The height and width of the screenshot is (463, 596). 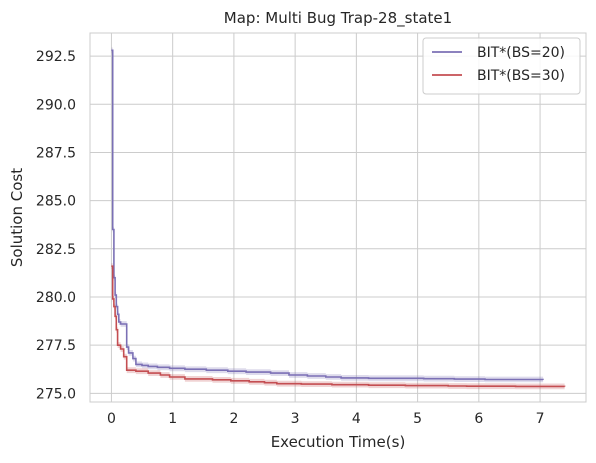 I want to click on y-tick-label: 282.5, so click(x=56, y=250).